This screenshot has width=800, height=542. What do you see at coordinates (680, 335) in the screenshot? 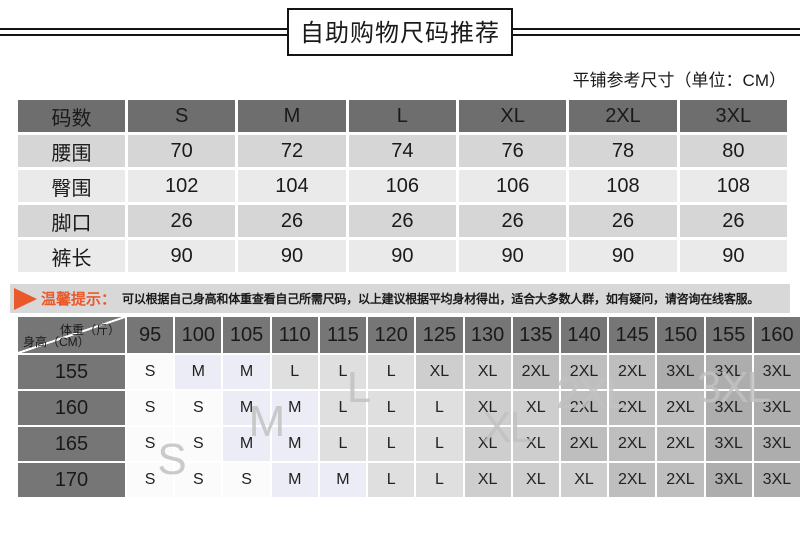
I see `weight-header-cell: 150` at bounding box center [680, 335].